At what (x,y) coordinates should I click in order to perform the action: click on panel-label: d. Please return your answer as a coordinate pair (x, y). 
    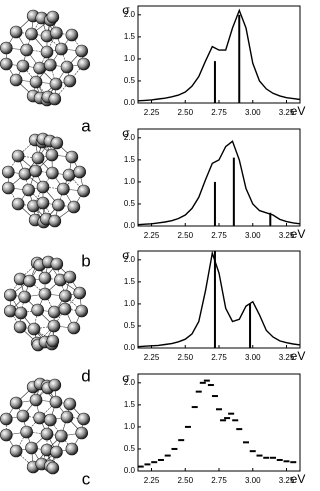
    Looking at the image, I should click on (85, 375).